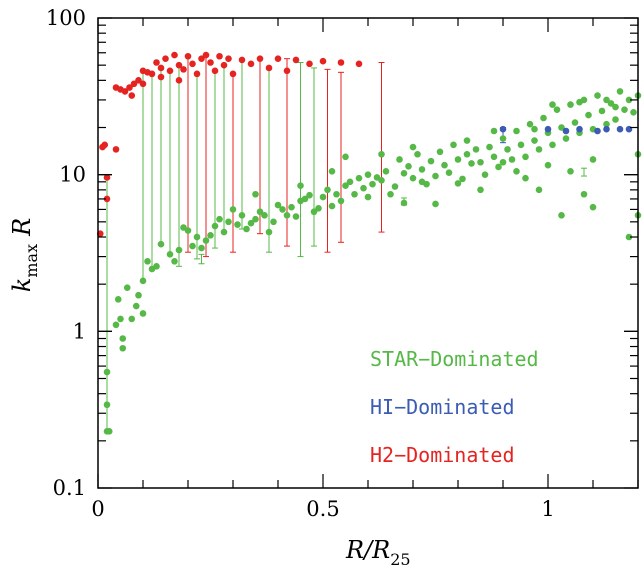 This screenshot has height=575, width=642. What do you see at coordinates (442, 407) in the screenshot?
I see `legend-item: HI−Dominated` at bounding box center [442, 407].